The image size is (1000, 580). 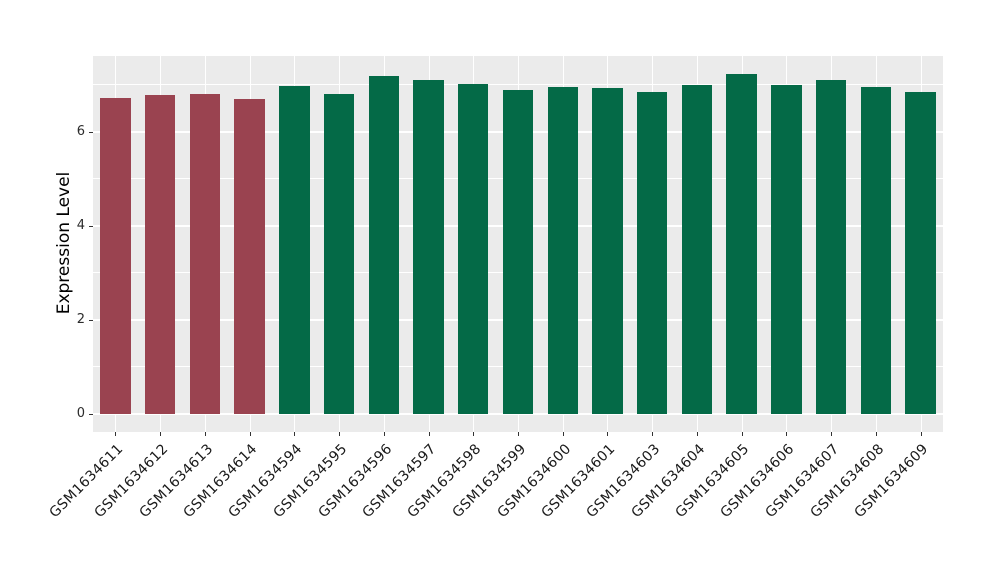 What do you see at coordinates (226, 288) in the screenshot?
I see `bar-slot: GSM1634614` at bounding box center [226, 288].